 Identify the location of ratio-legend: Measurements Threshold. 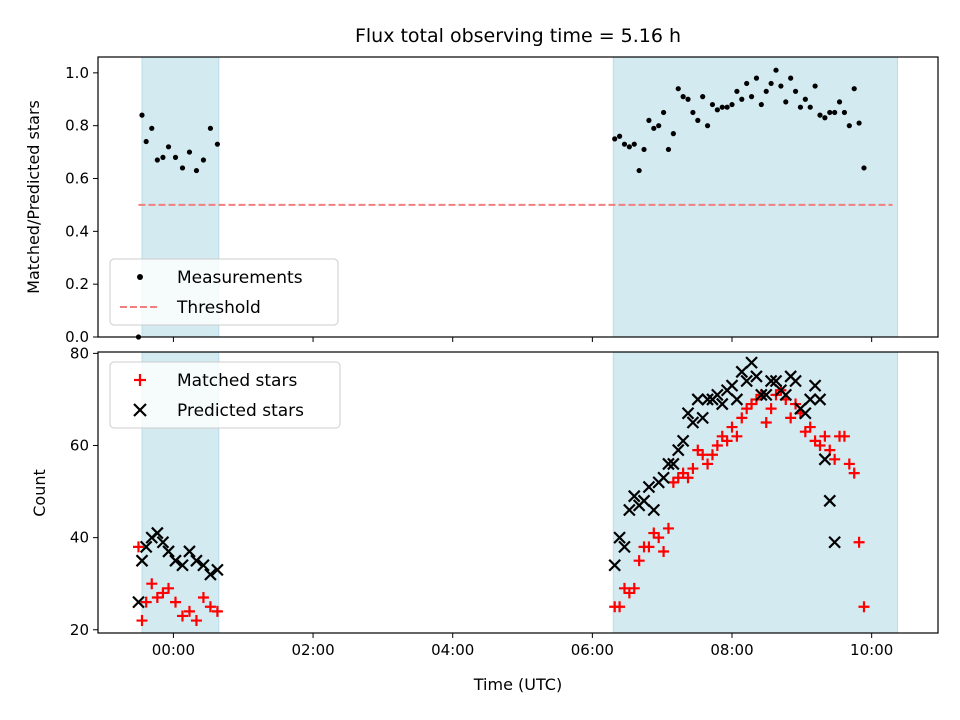
(224, 292).